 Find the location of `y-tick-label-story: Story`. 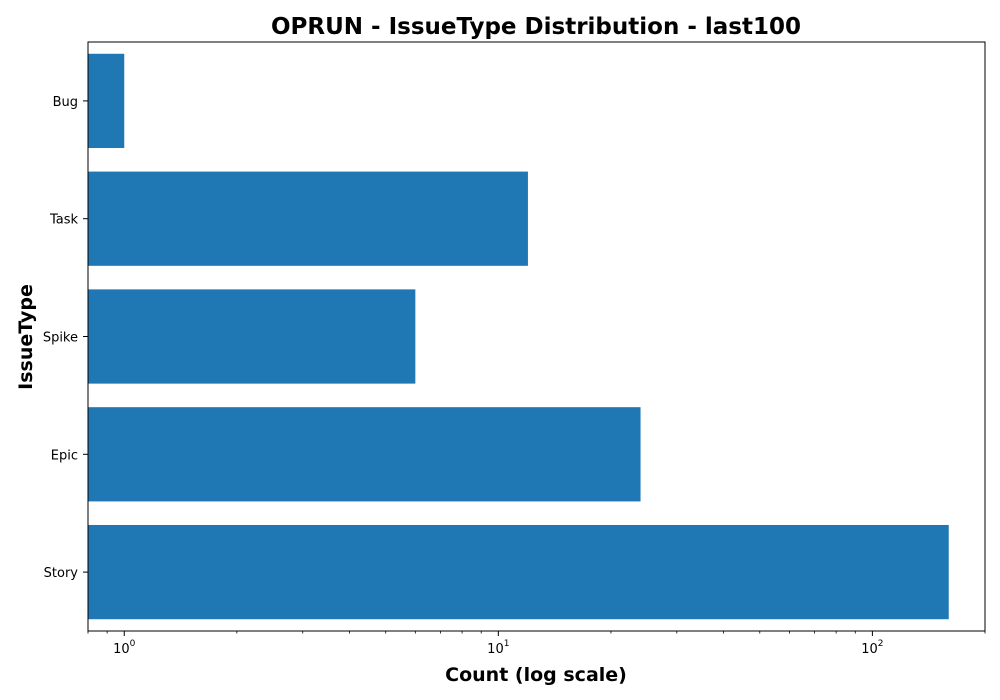

y-tick-label-story: Story is located at coordinates (61, 573).